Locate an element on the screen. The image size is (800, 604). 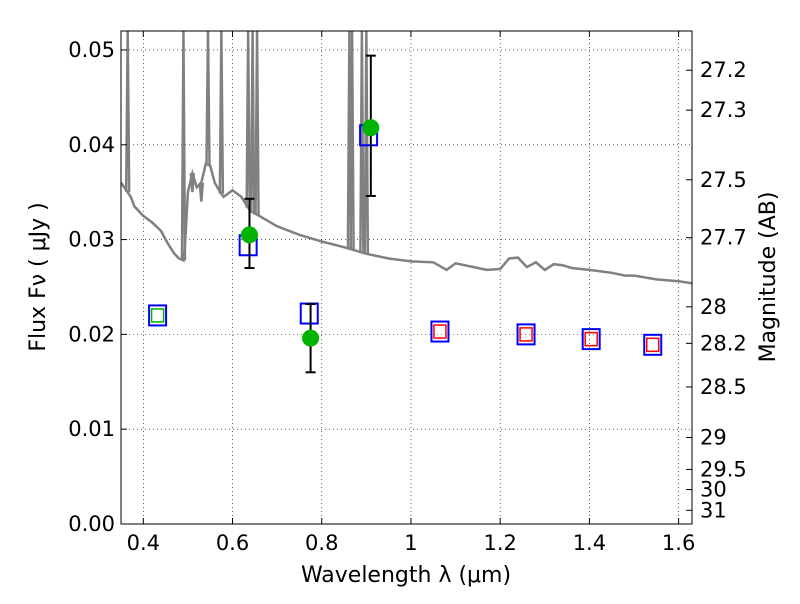
mag-tick-label: 28 is located at coordinates (713, 307).